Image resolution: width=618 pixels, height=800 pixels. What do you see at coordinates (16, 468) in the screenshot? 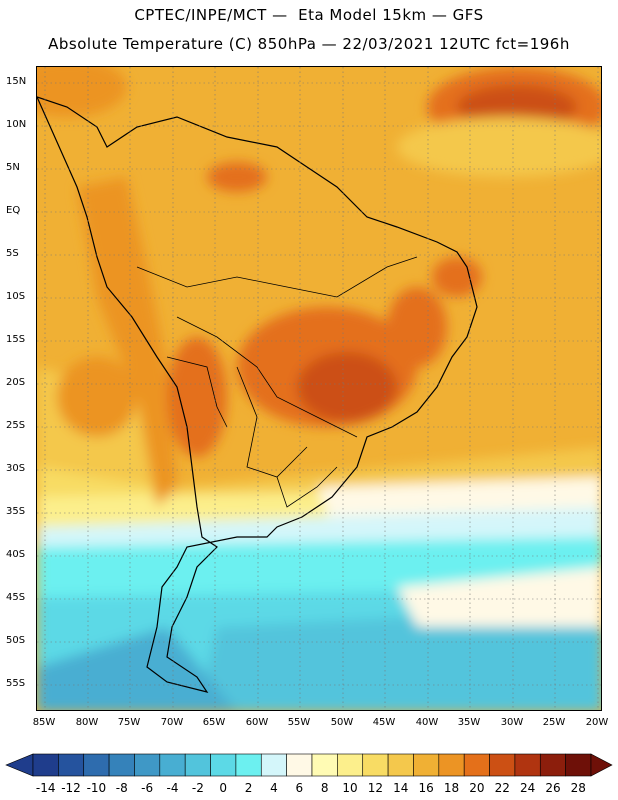
I see `lat-label: 30S` at bounding box center [16, 468].